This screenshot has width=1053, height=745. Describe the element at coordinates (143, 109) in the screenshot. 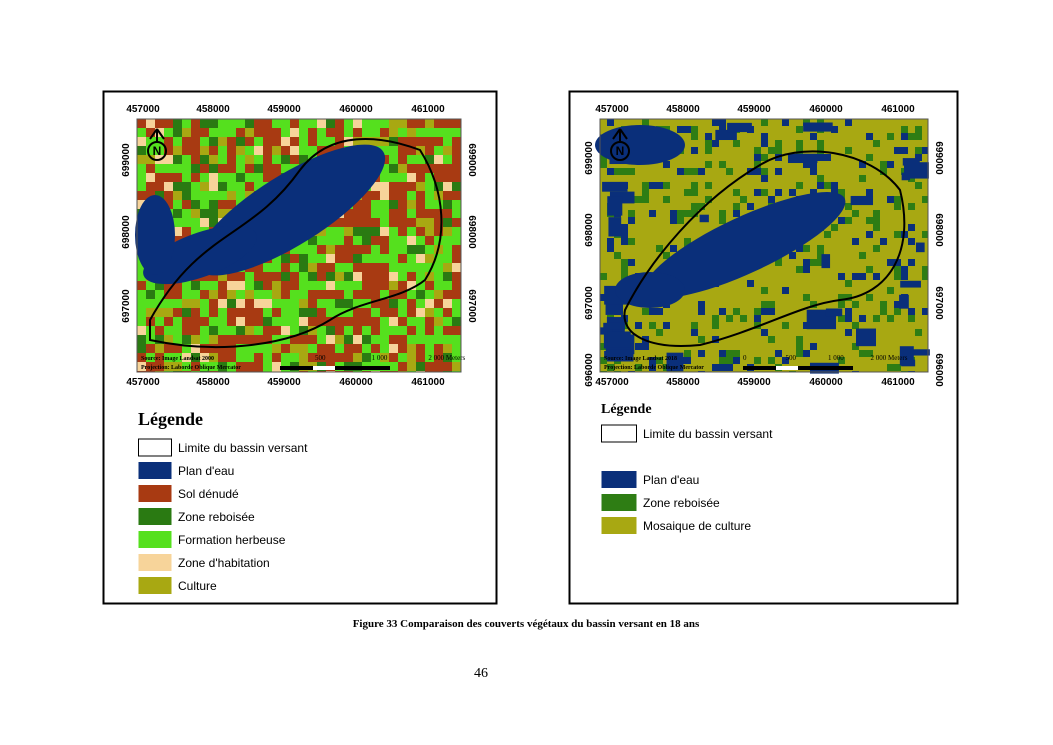

I see `x-coordinate: 457000` at that location.